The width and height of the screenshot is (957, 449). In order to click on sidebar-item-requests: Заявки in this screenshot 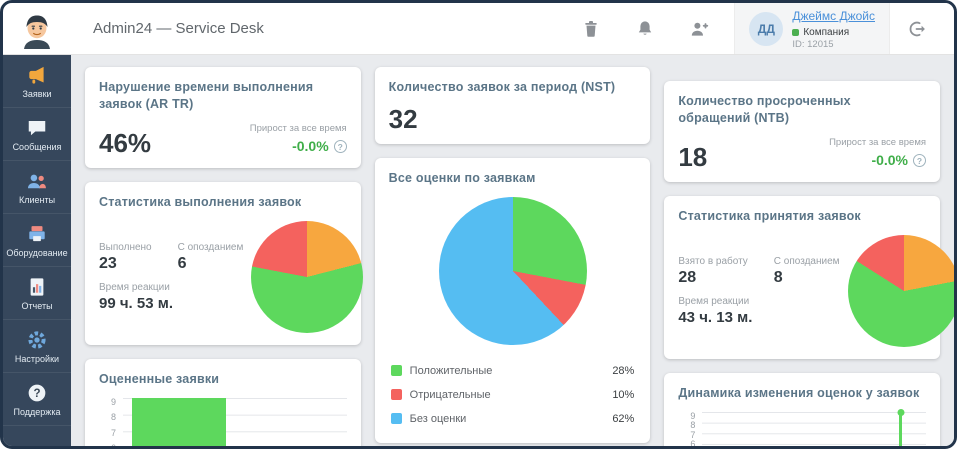, I will do `click(37, 81)`.